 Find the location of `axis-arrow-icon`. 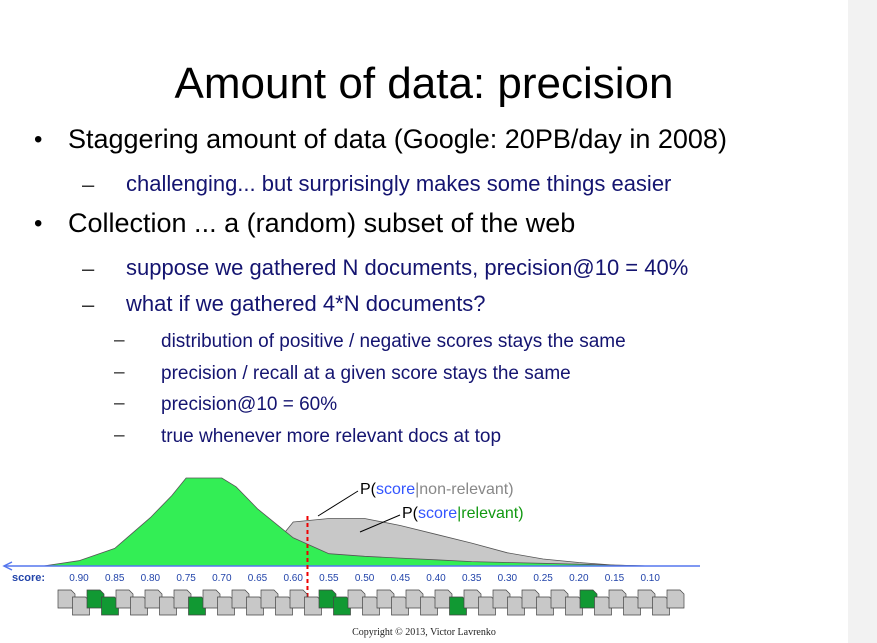

axis-arrow-icon is located at coordinates (7, 566).